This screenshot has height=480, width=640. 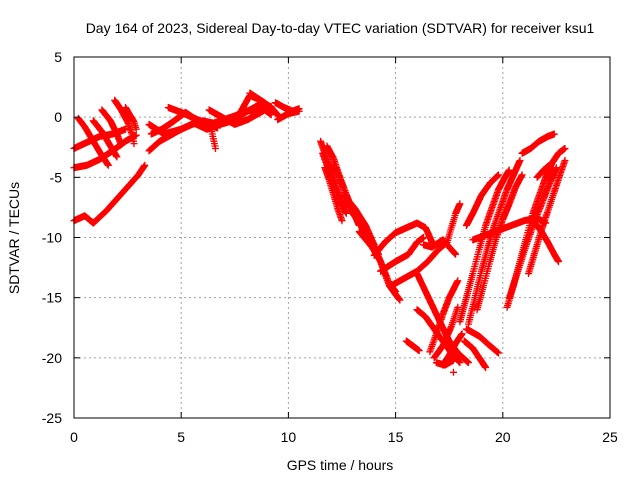 What do you see at coordinates (289, 437) in the screenshot?
I see `x-tick-label: 10` at bounding box center [289, 437].